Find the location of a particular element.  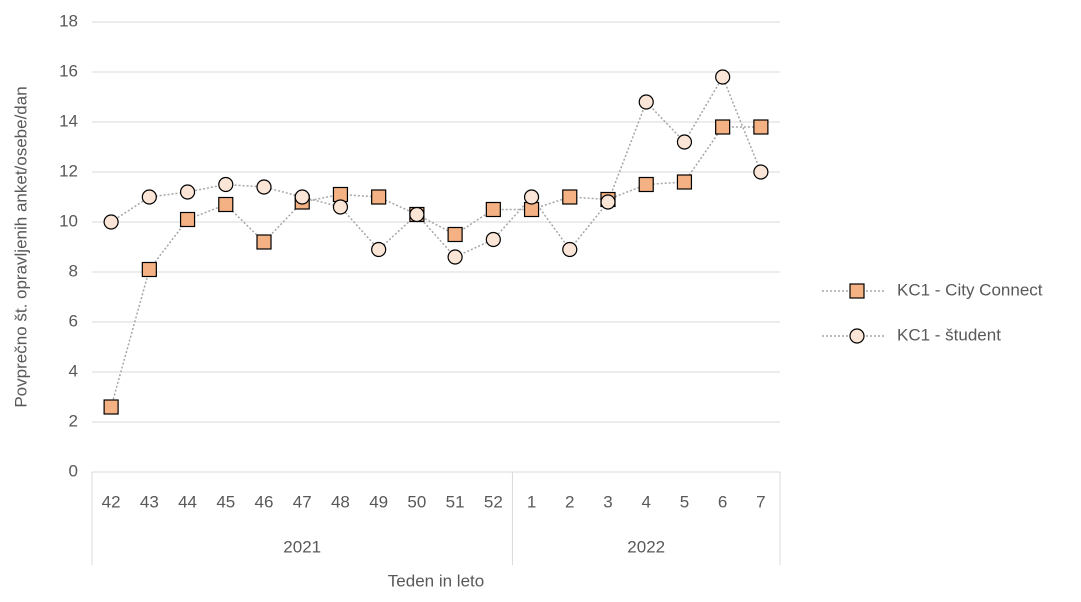

x-tick-label: 46 is located at coordinates (264, 501).